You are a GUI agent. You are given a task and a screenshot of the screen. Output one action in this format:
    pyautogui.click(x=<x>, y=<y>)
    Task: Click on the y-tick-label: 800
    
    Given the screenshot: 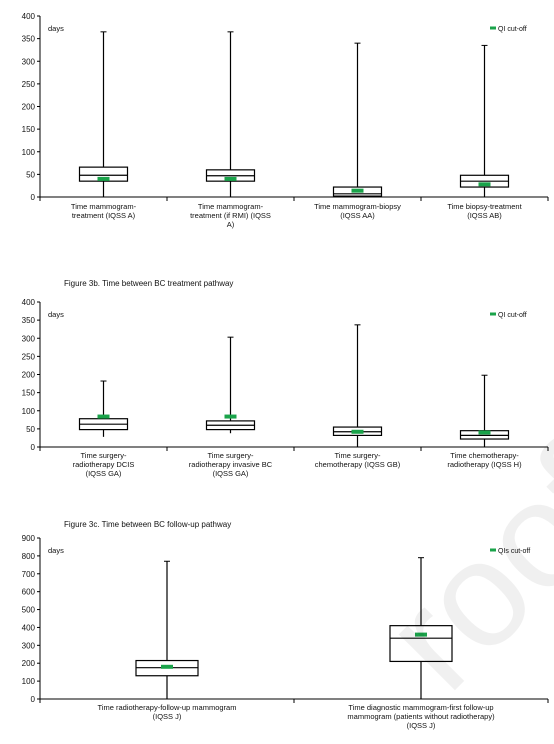 What is the action you would take?
    pyautogui.click(x=29, y=556)
    